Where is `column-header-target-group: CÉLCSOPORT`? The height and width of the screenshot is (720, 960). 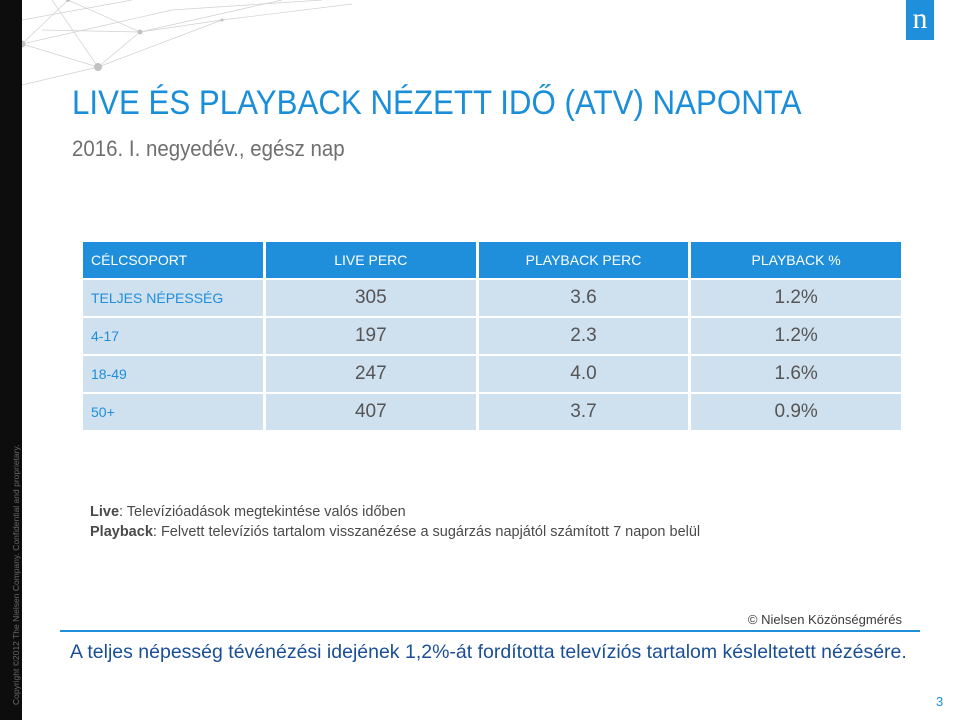
column-header-target-group: CÉLCSOPORT is located at coordinates (173, 260).